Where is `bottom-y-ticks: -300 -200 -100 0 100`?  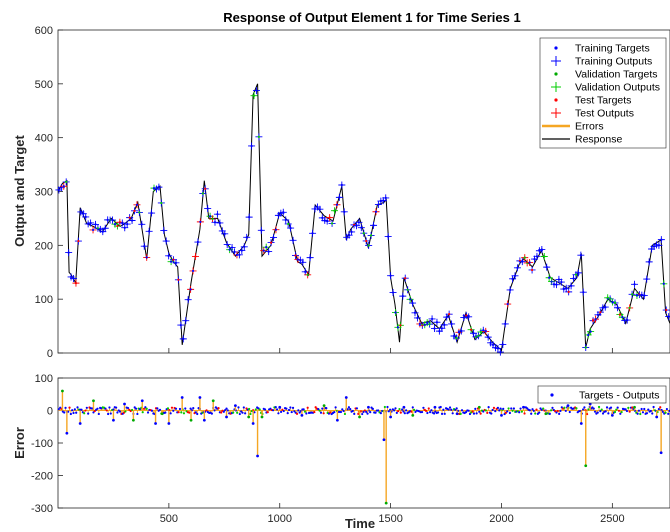
bottom-y-ticks: -300 -200 -100 0 100 is located at coordinates (47, 444).